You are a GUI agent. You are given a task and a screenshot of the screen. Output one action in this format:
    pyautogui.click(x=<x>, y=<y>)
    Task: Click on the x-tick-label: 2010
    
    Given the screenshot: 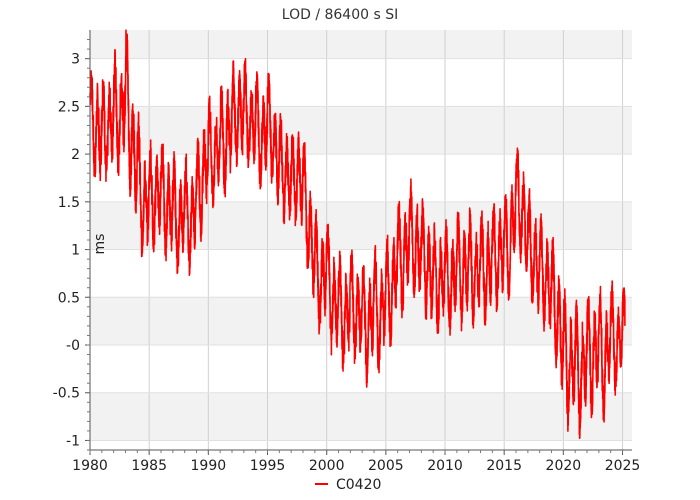 What is the action you would take?
    pyautogui.click(x=445, y=466)
    